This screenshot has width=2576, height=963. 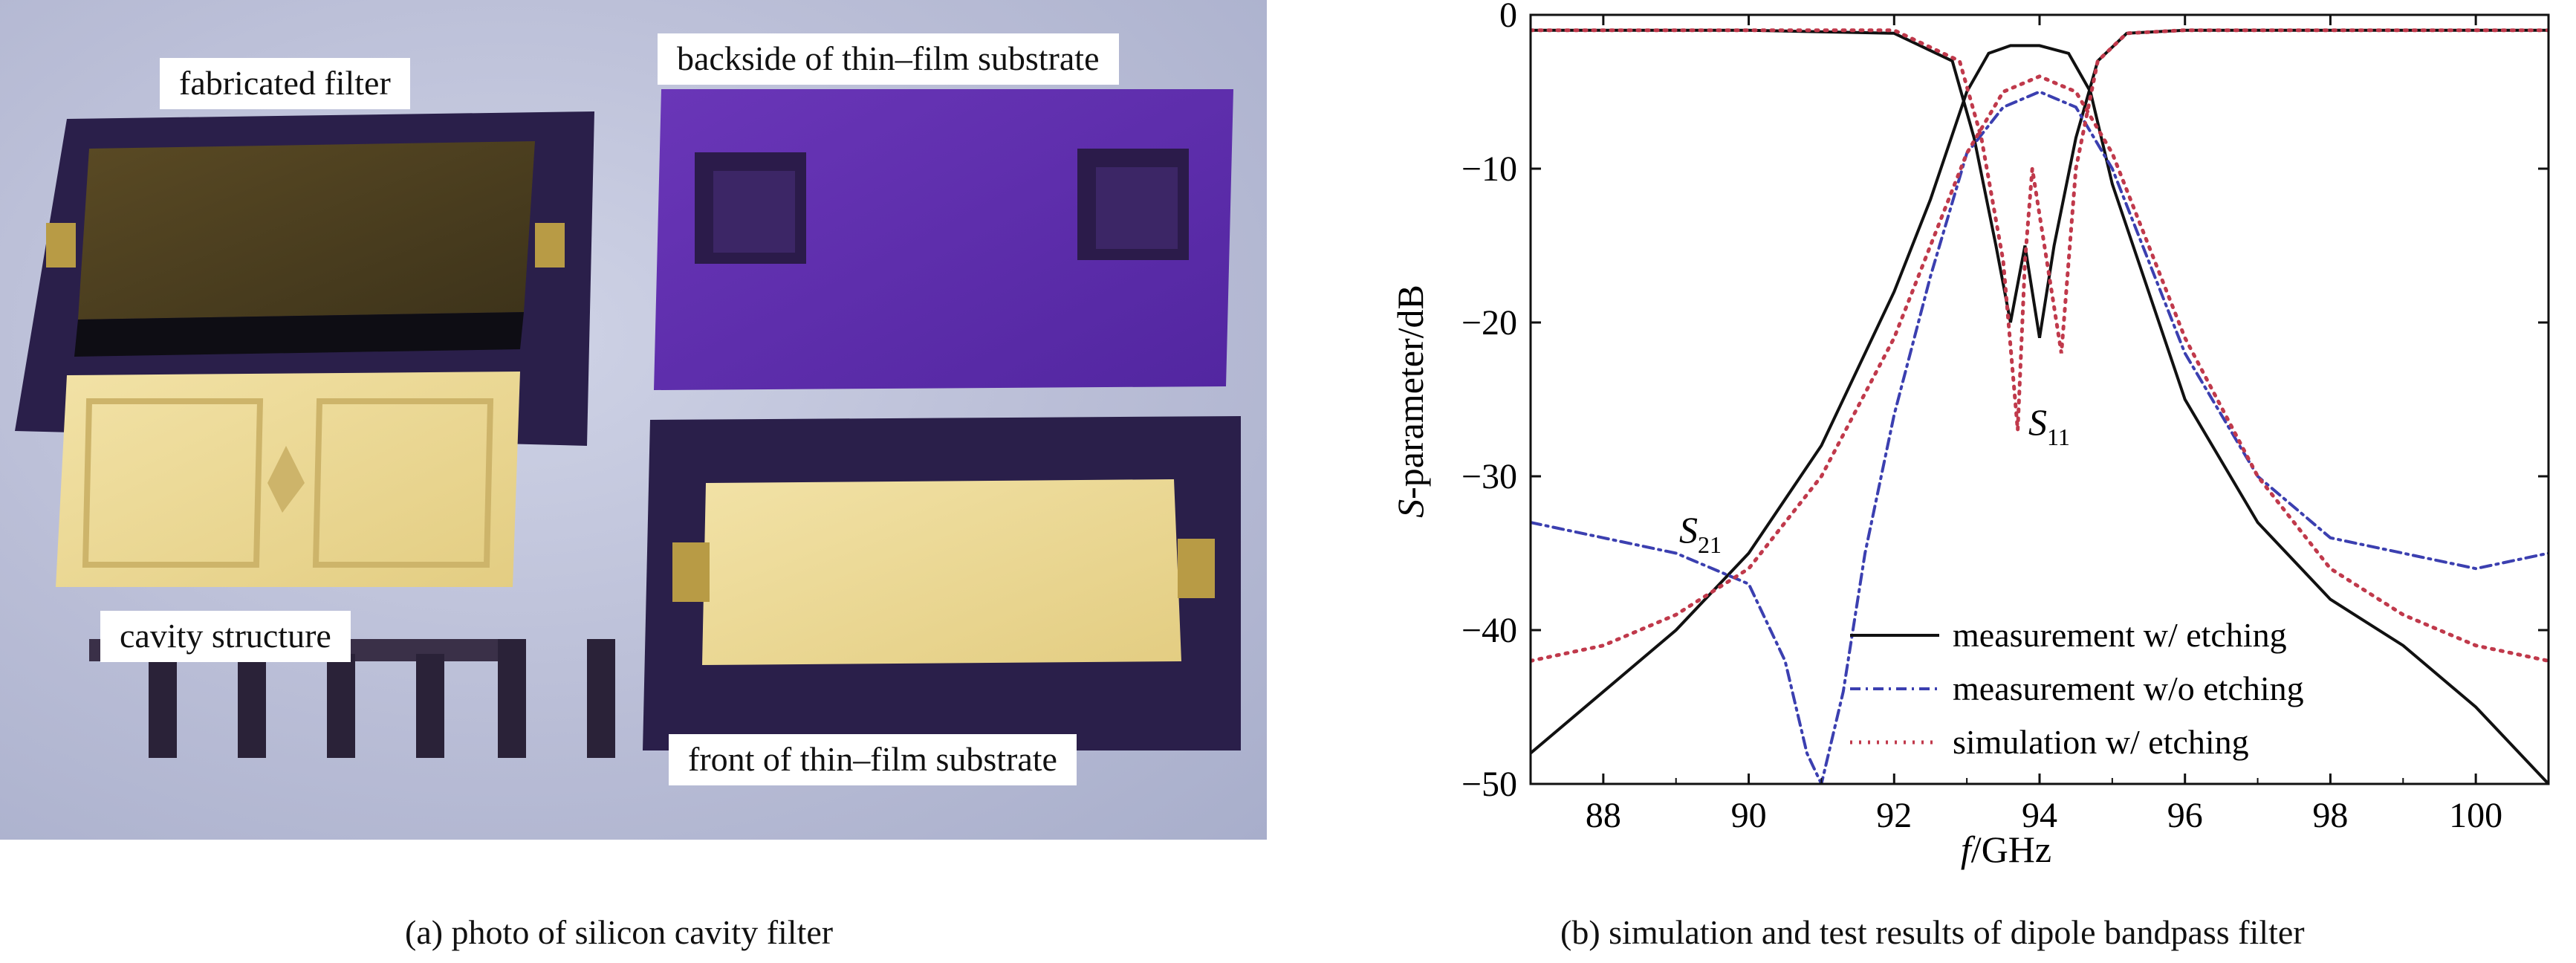 I want to click on x-axis-title: f/GHz, so click(x=2006, y=849).